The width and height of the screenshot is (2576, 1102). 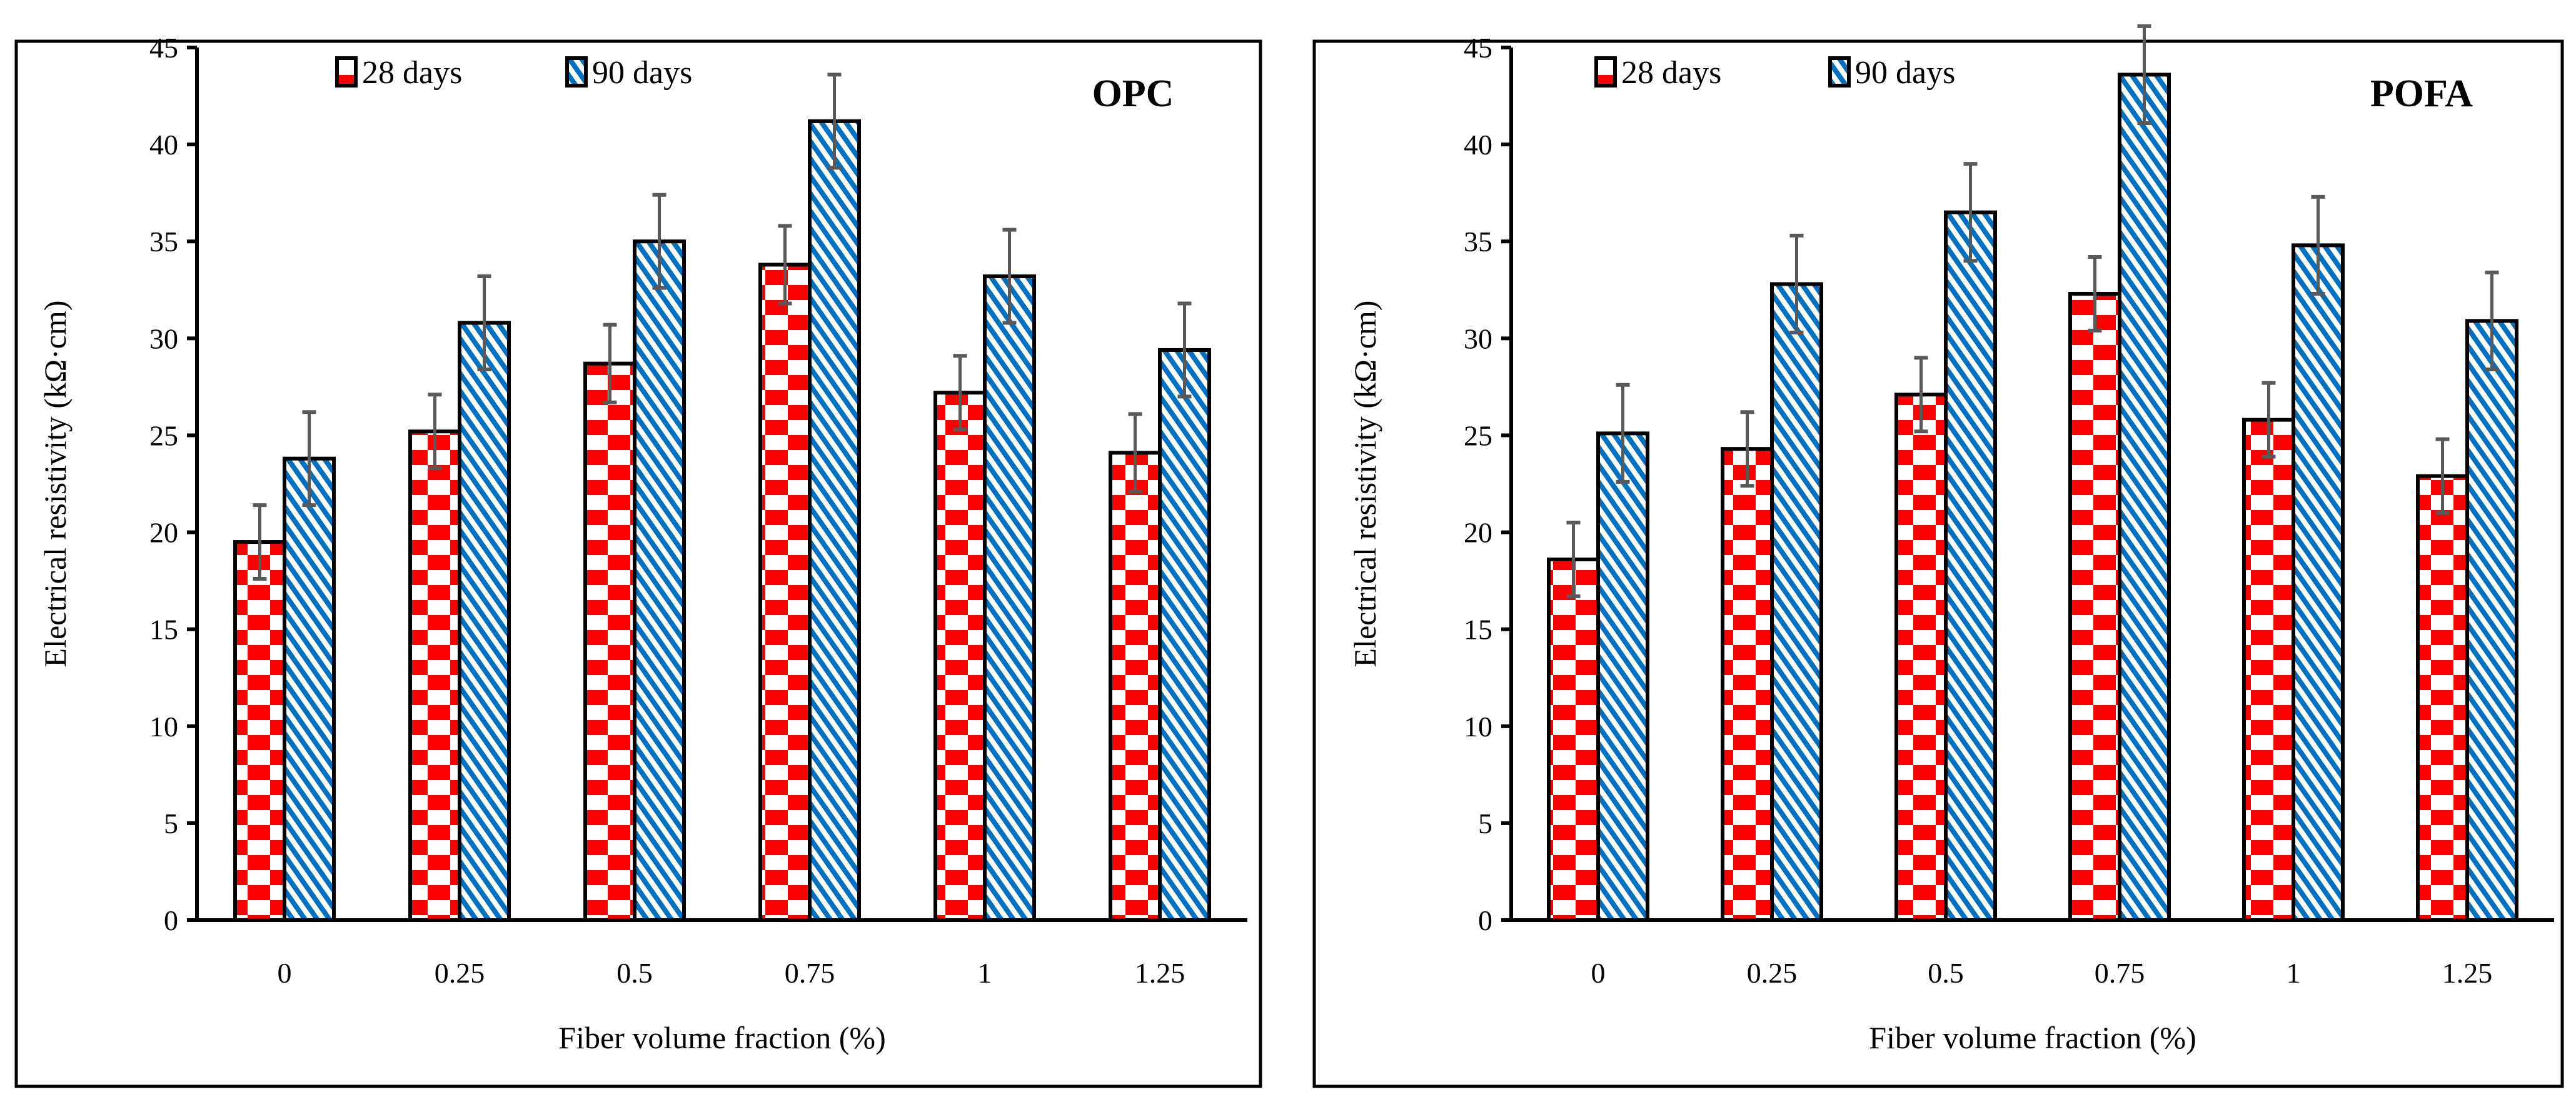 I want to click on chart-title: OPC, so click(x=1133, y=94).